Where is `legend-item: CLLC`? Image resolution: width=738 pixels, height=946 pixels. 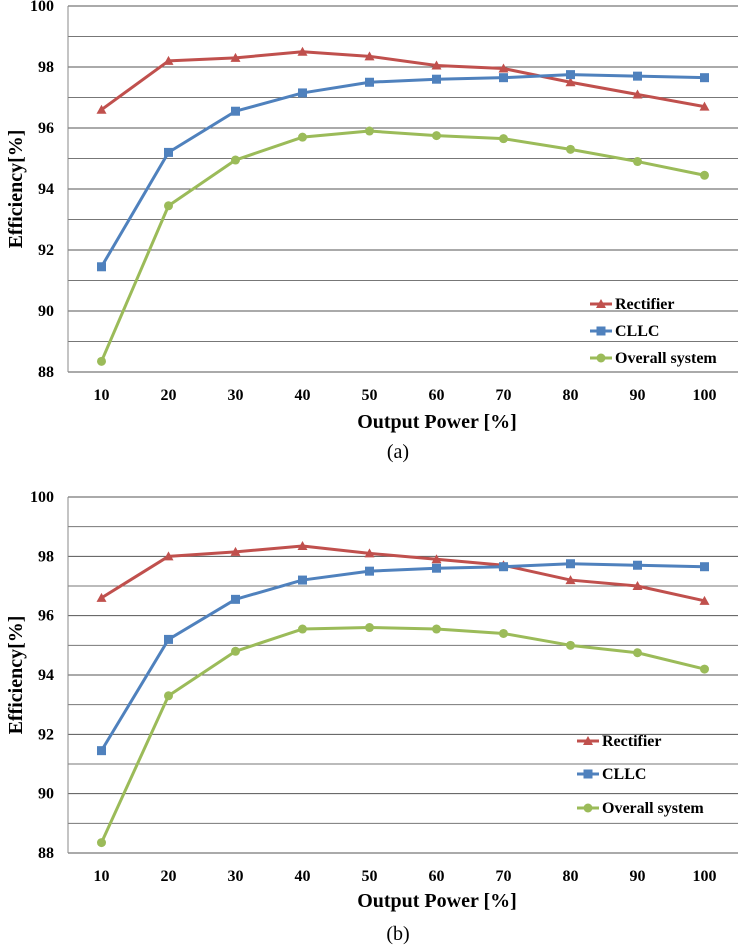 legend-item: CLLC is located at coordinates (624, 331).